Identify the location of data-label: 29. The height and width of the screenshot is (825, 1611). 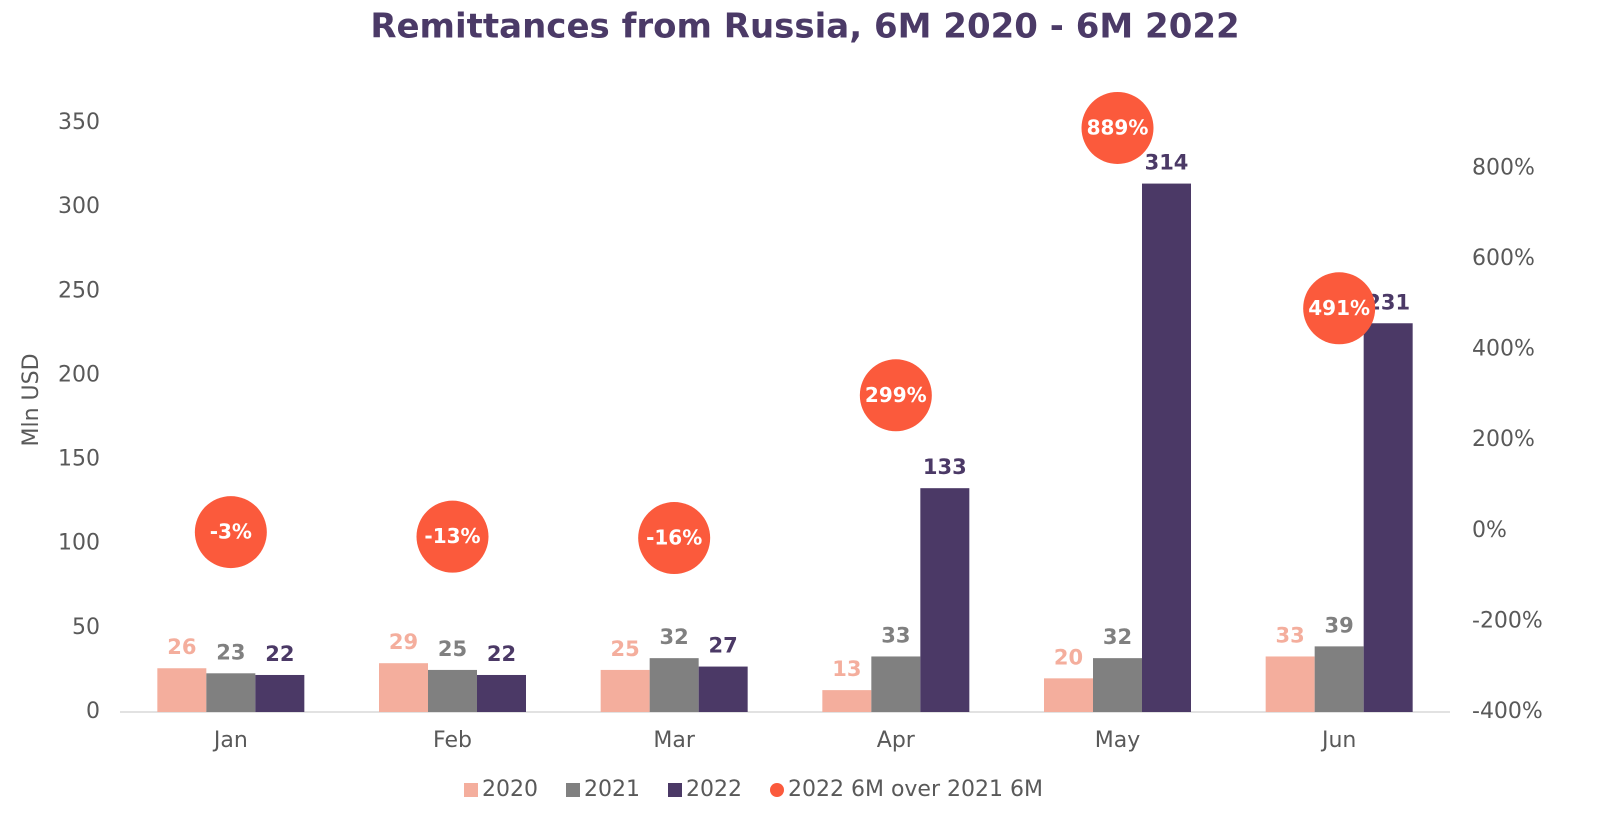
(403, 642).